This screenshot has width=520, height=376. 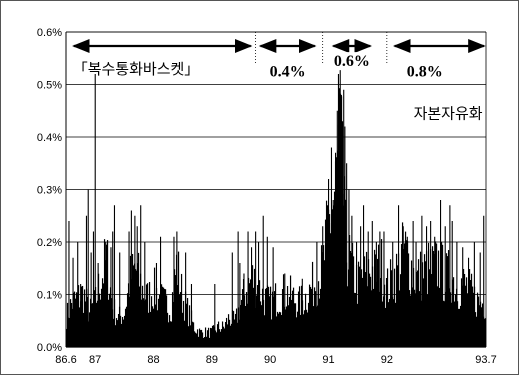 What do you see at coordinates (352, 61) in the screenshot?
I see `period-label: 0.6%` at bounding box center [352, 61].